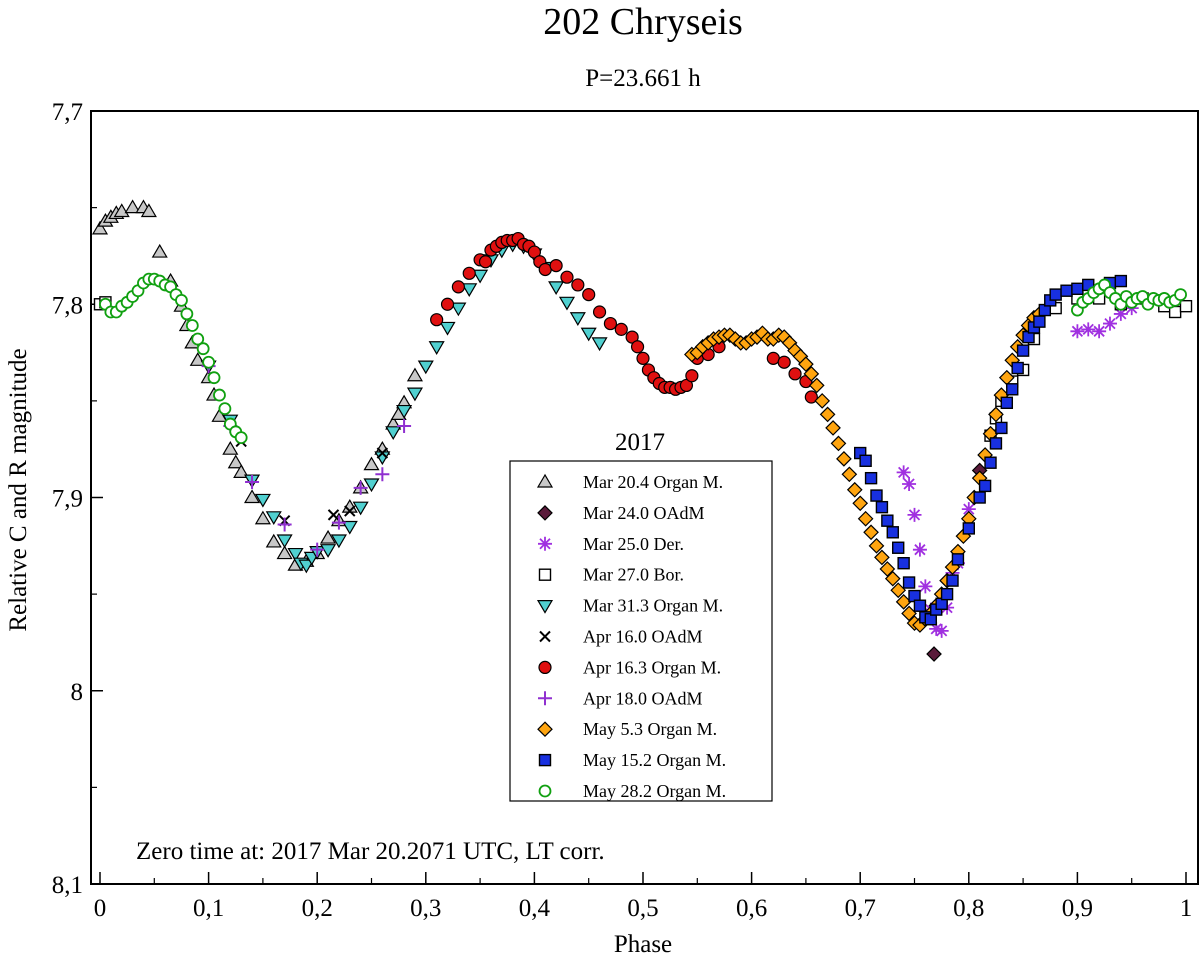  What do you see at coordinates (751, 908) in the screenshot?
I see `x-tick-label: 0,6` at bounding box center [751, 908].